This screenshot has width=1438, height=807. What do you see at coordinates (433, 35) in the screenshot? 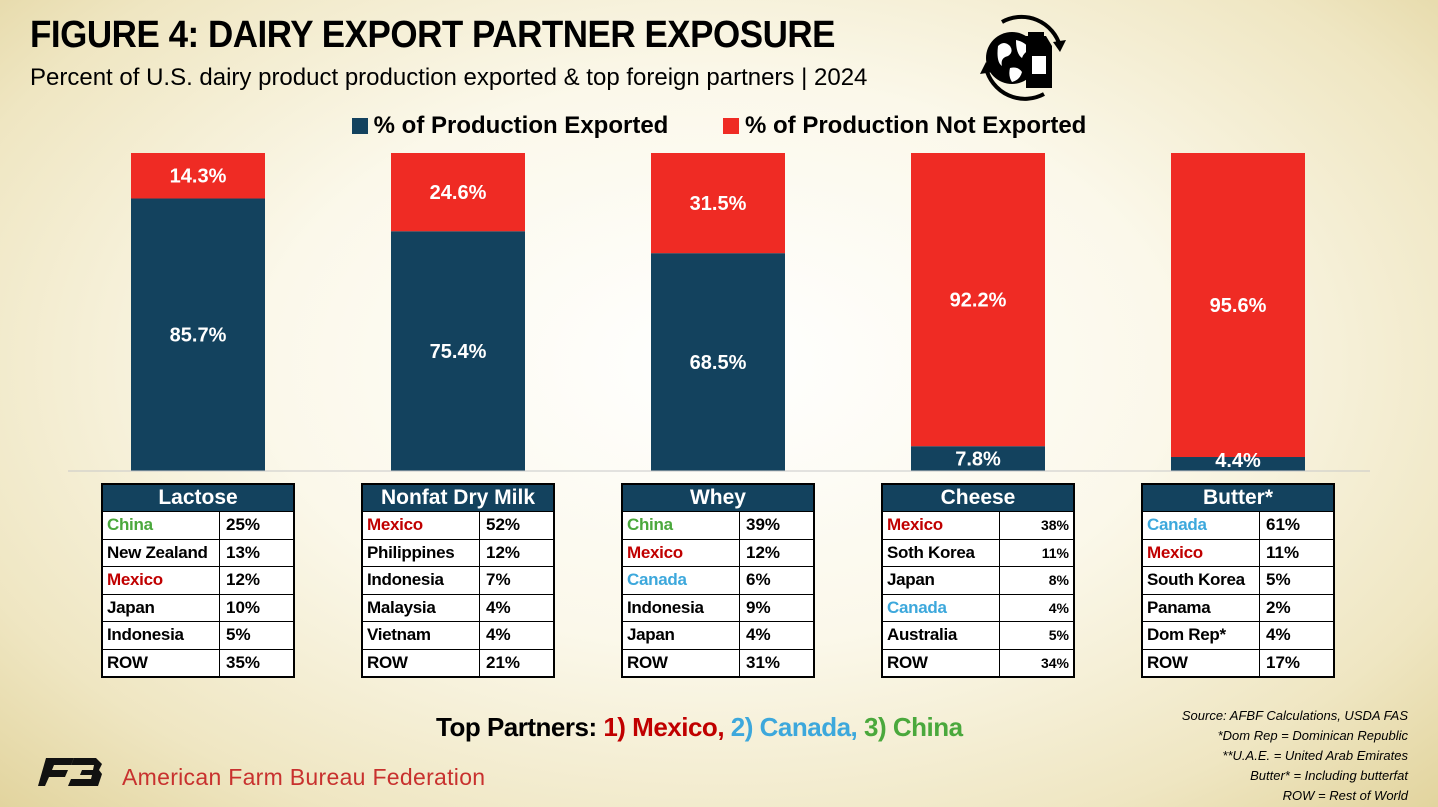
I see `chart-title: FIGURE 4: DAIRY EXPORT PARTNER EXPOSURE` at bounding box center [433, 35].